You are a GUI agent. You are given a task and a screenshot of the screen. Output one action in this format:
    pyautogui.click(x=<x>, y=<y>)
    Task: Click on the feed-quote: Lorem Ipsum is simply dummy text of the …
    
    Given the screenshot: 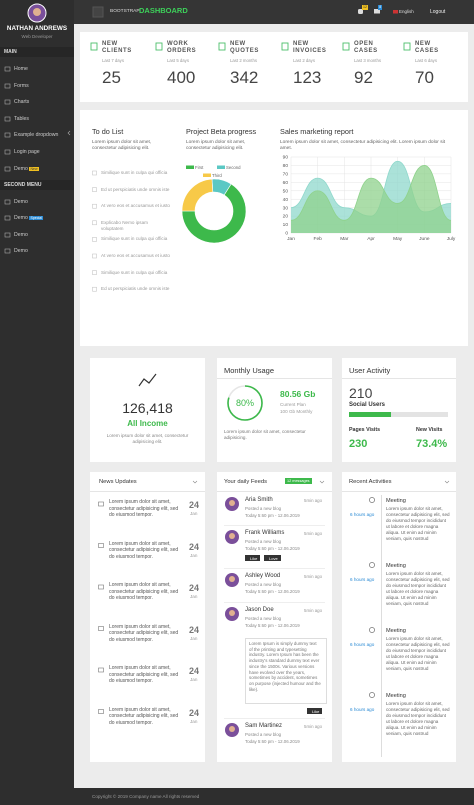 What is the action you would take?
    pyautogui.click(x=285, y=666)
    